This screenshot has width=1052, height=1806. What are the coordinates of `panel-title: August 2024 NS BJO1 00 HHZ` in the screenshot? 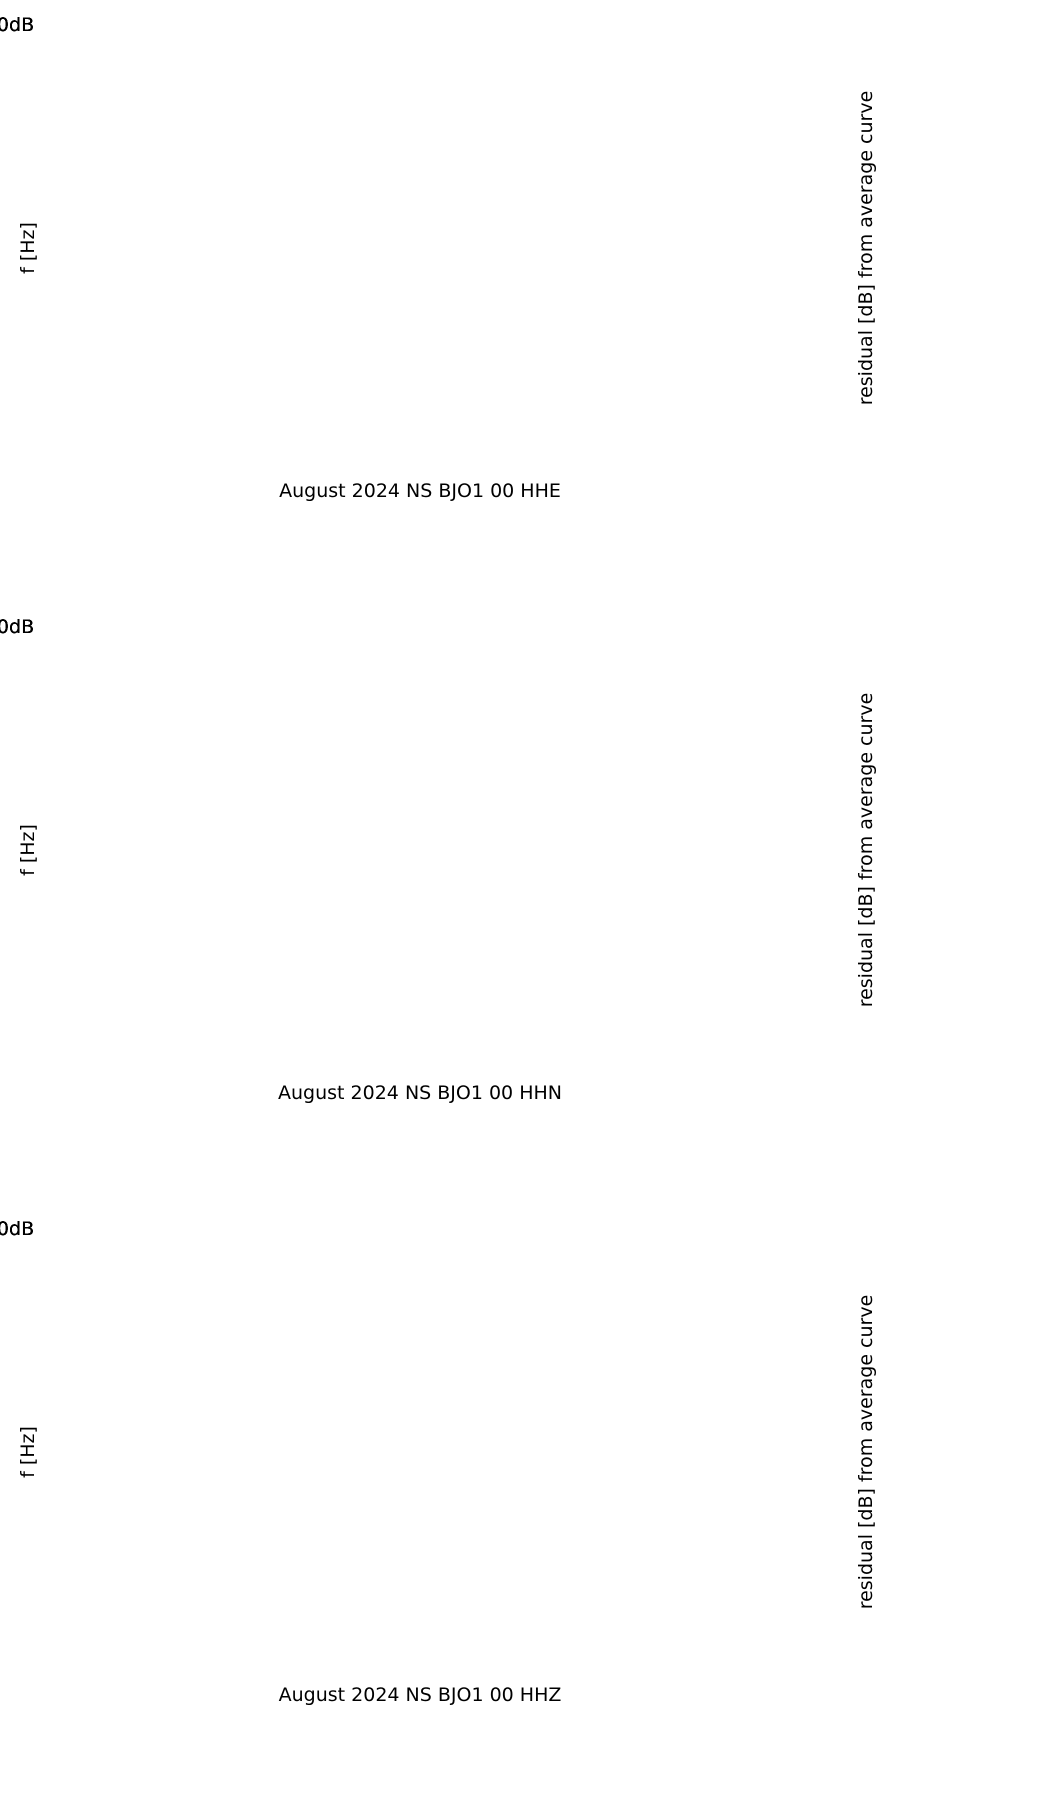 It's located at (420, 1695).